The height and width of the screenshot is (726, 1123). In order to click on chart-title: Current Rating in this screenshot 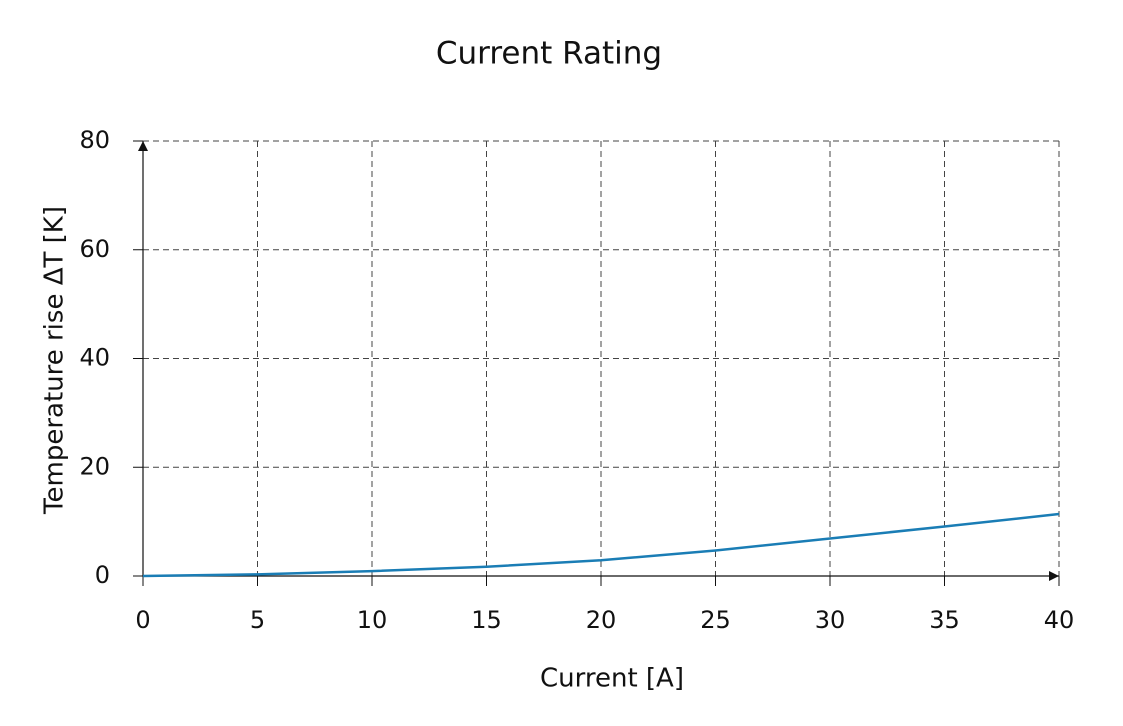, I will do `click(549, 54)`.